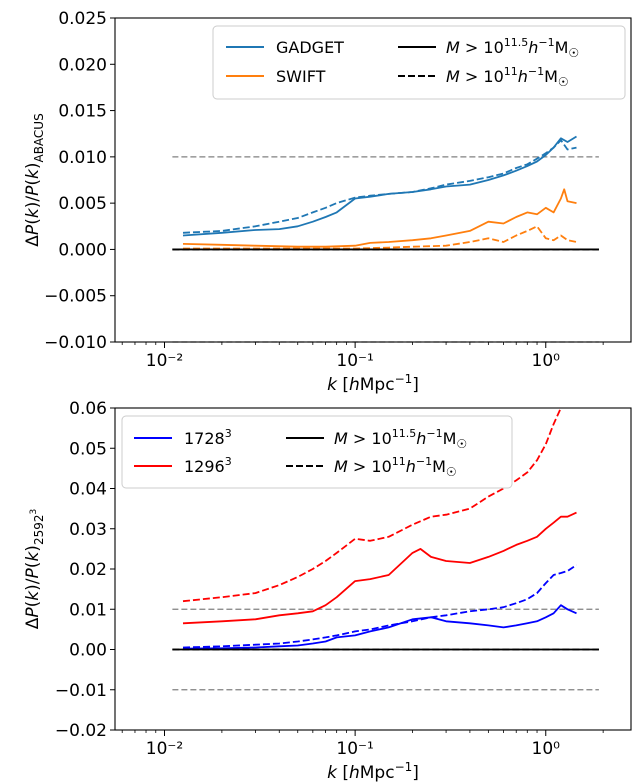  I want to click on series-line-swift-solid, so click(379, 218).